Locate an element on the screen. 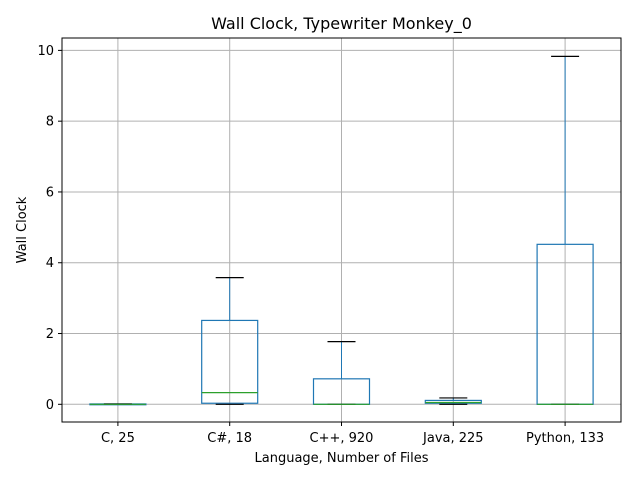  x-tick-label: C#, 18 is located at coordinates (229, 438).